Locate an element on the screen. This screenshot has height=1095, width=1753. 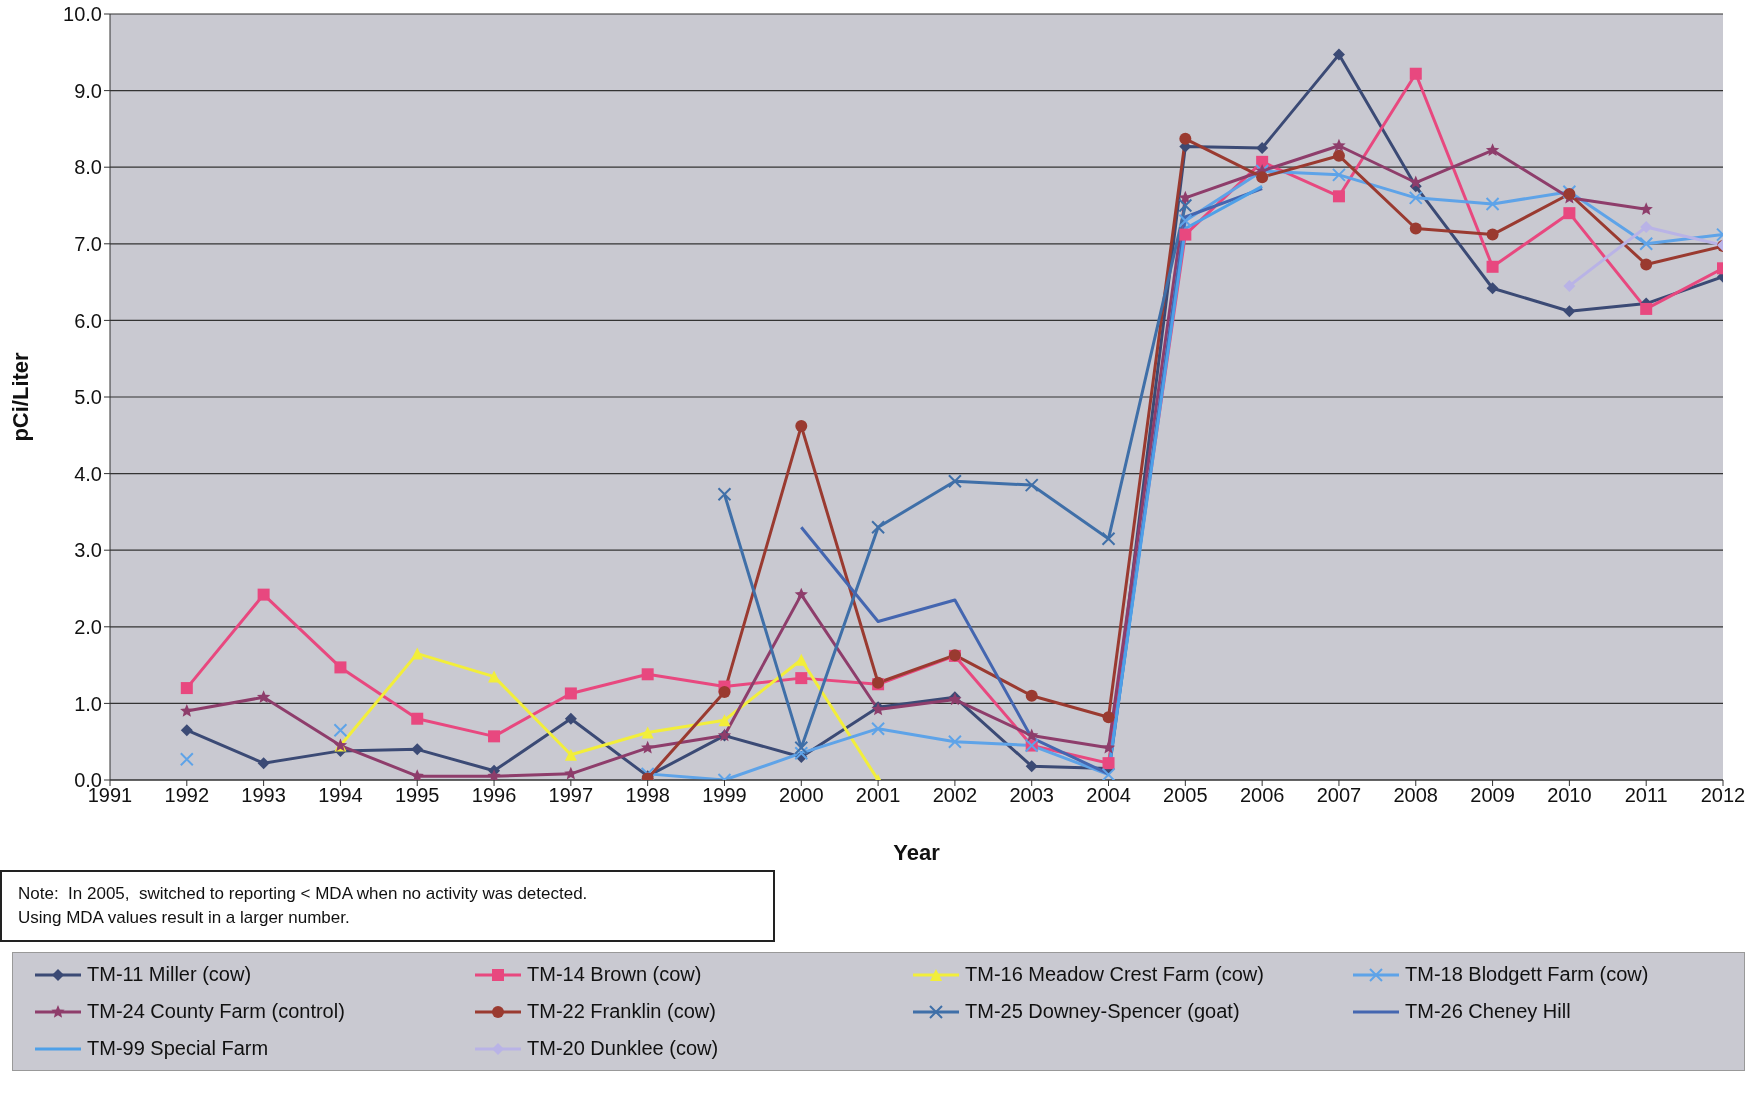
y-tick-label: 3.0 is located at coordinates (88, 550).